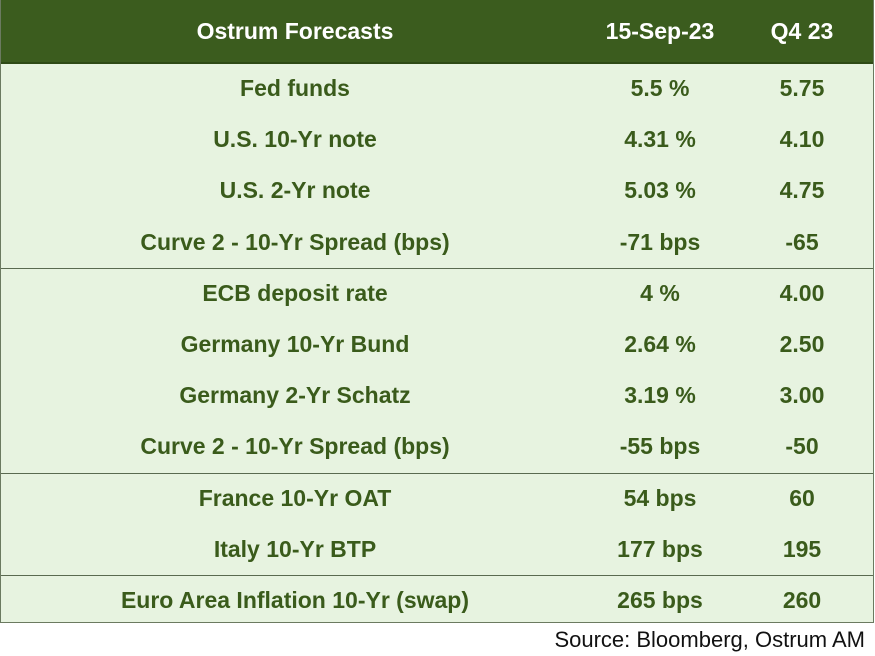  Describe the element at coordinates (437, 395) in the screenshot. I see `table-row: Germany 2-Yr Schatz 3.19 % 3.00` at that location.